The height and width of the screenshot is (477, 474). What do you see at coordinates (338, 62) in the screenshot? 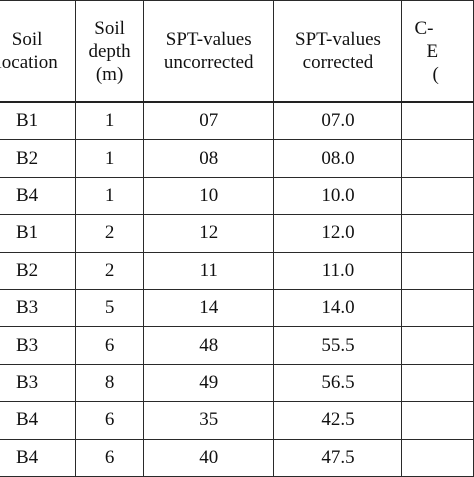
I see `header-line: corrected` at bounding box center [338, 62].